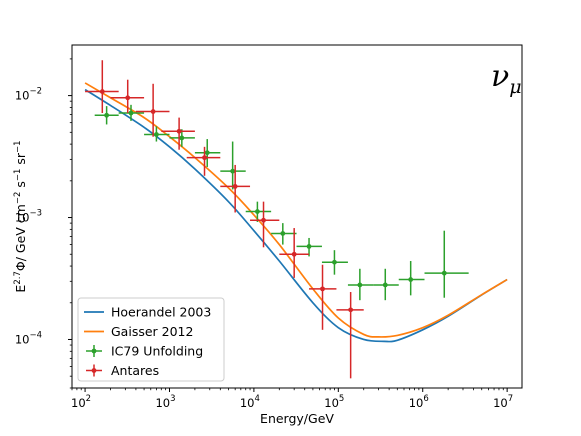 Image resolution: width=581 pixels, height=436 pixels. I want to click on x-tick-exp: 5, so click(341, 399).